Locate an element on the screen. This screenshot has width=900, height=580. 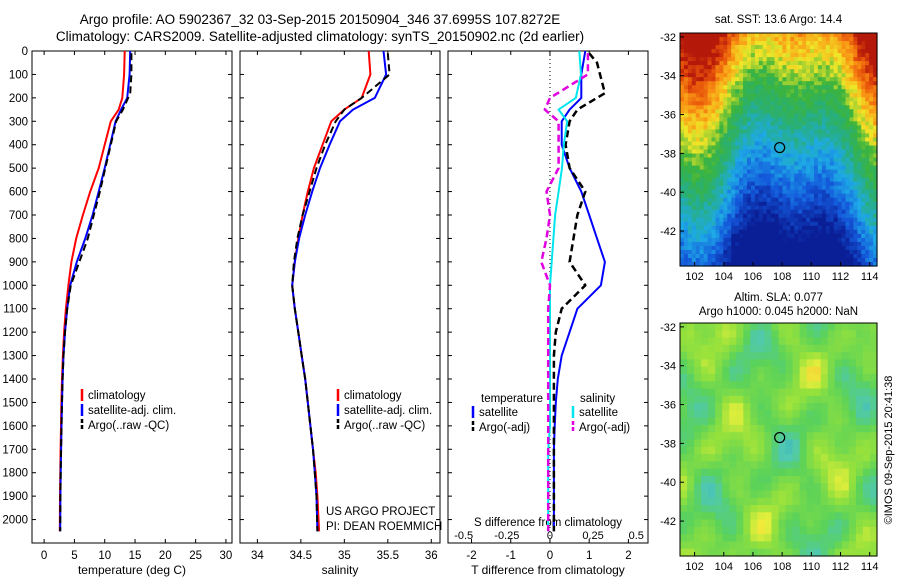
legend-label: climatology is located at coordinates (373, 396).